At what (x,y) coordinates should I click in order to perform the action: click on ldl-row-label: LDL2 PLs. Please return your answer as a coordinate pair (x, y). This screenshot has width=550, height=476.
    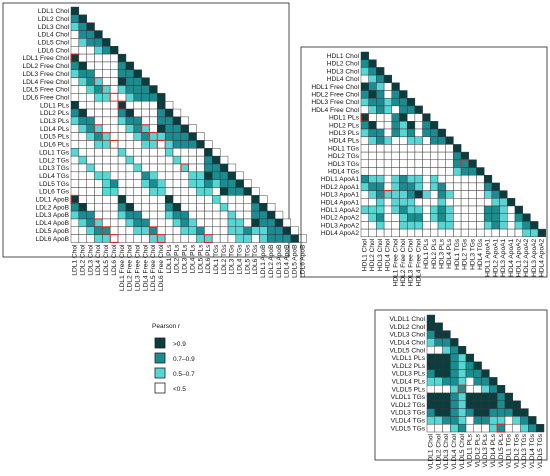
    Looking at the image, I should click on (55, 113).